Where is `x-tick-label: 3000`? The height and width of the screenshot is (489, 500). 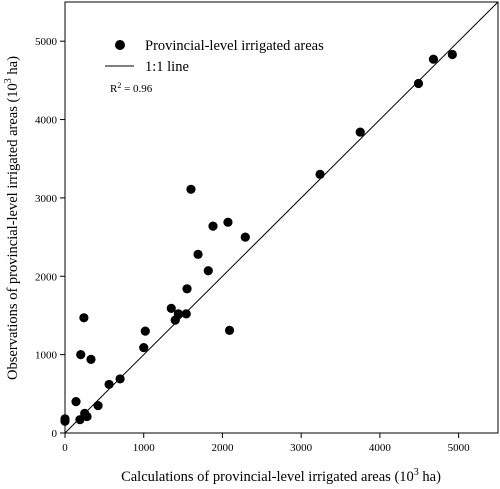
x-tick-label: 3000 is located at coordinates (301, 448).